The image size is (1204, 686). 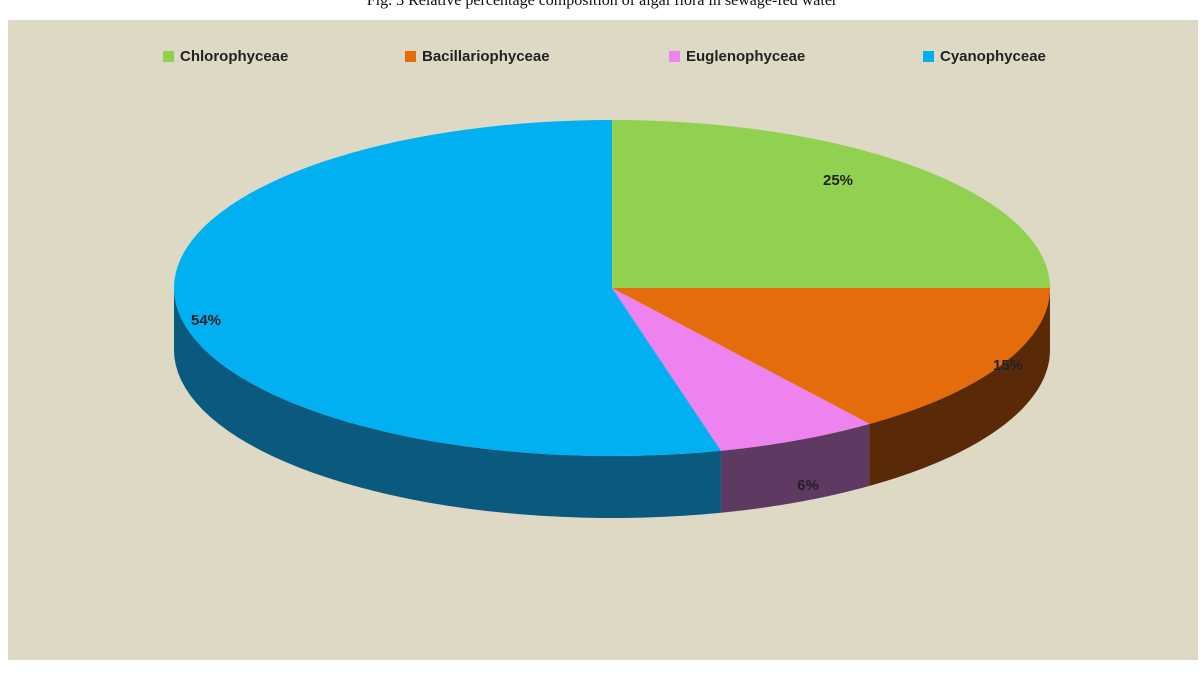 I want to click on pie-side-euglenophyceae, so click(x=795, y=468).